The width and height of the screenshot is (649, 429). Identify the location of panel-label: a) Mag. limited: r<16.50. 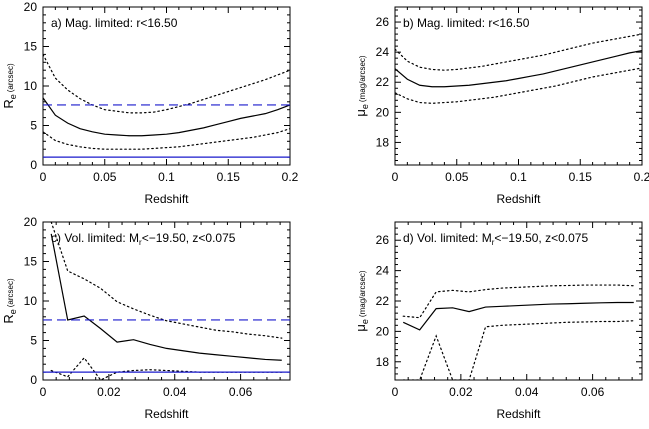
(114, 23).